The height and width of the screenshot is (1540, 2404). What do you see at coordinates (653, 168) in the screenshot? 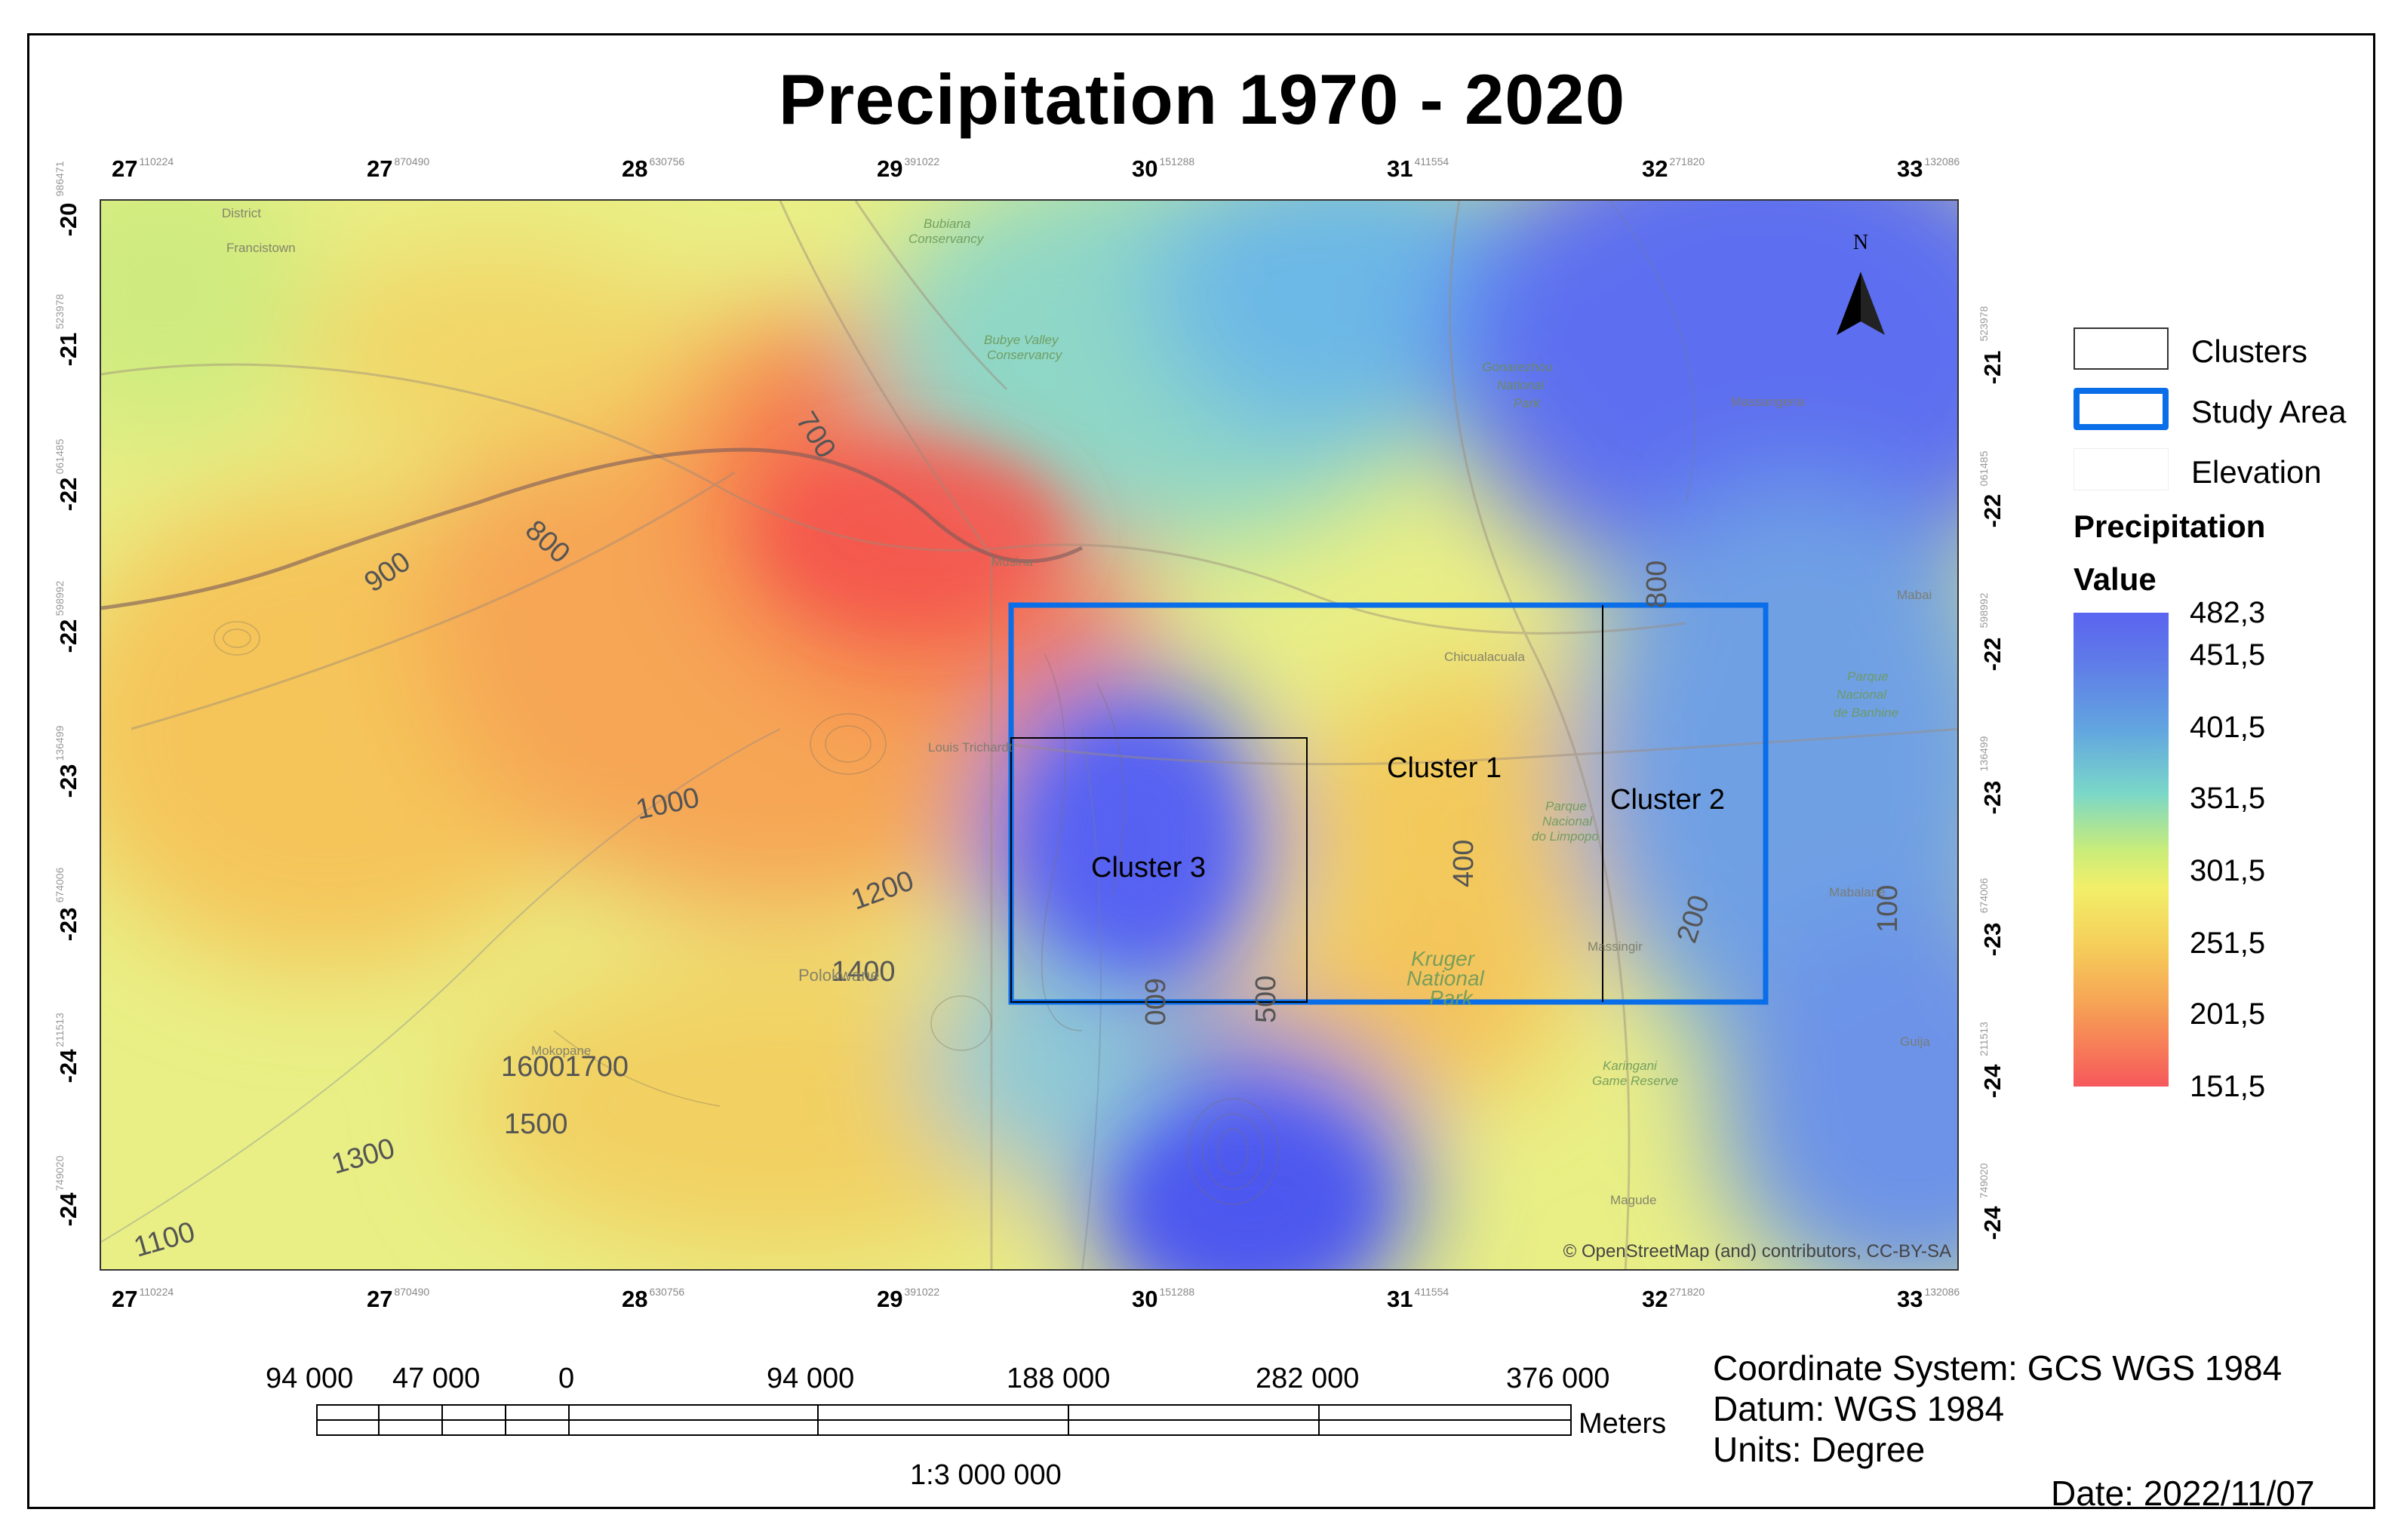
I see `top-tick: 28 630756` at bounding box center [653, 168].